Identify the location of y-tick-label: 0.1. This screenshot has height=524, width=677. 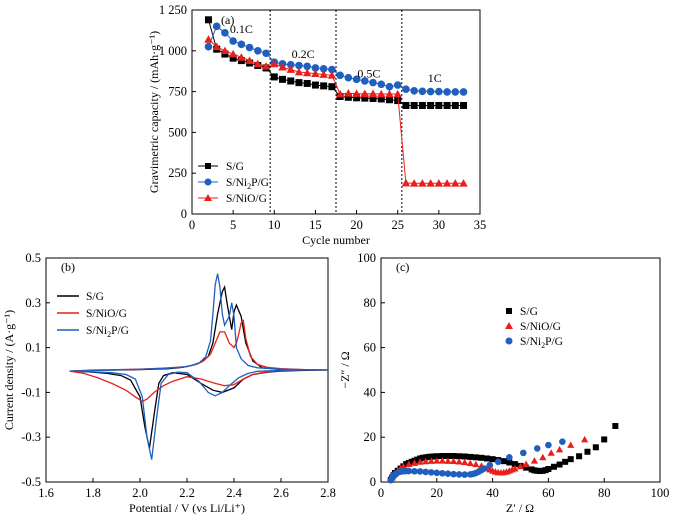
(33, 348).